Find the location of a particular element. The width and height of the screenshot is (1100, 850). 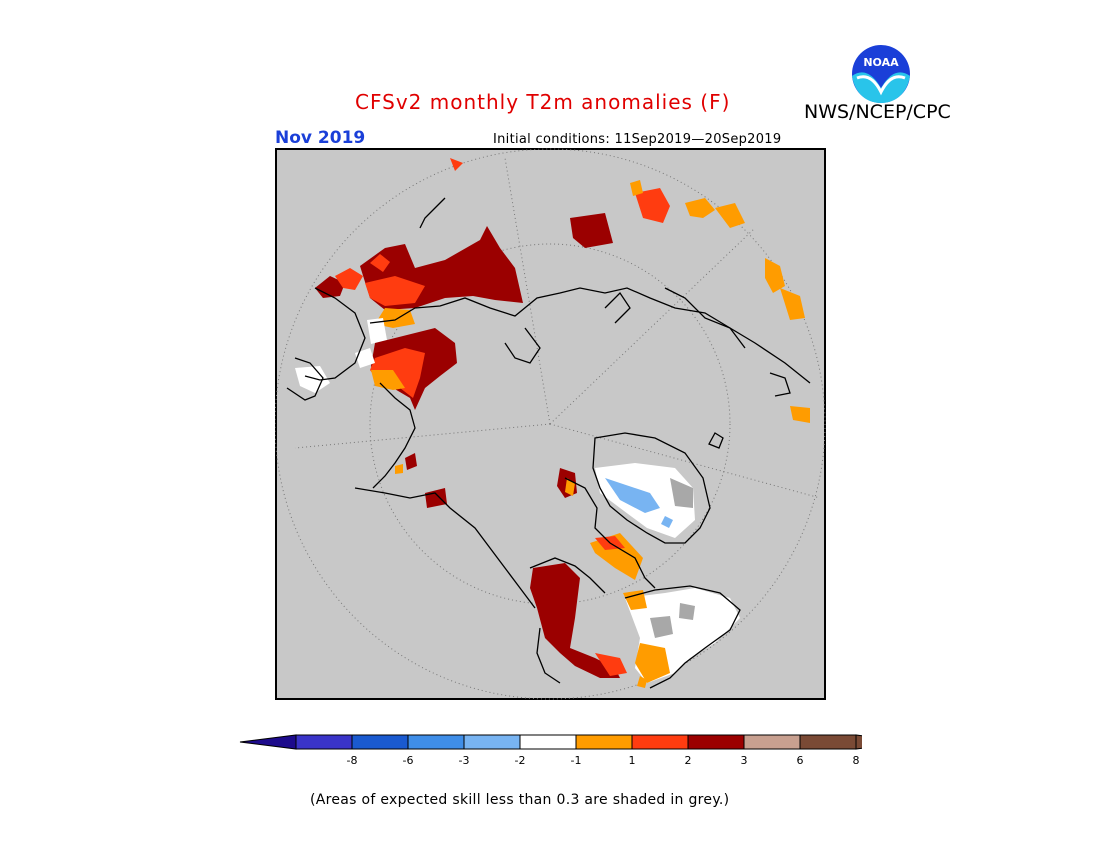

color-scale-bar: -8 -6 -3 -2 -1 1 2 3 6 8 is located at coordinates (550, 750).